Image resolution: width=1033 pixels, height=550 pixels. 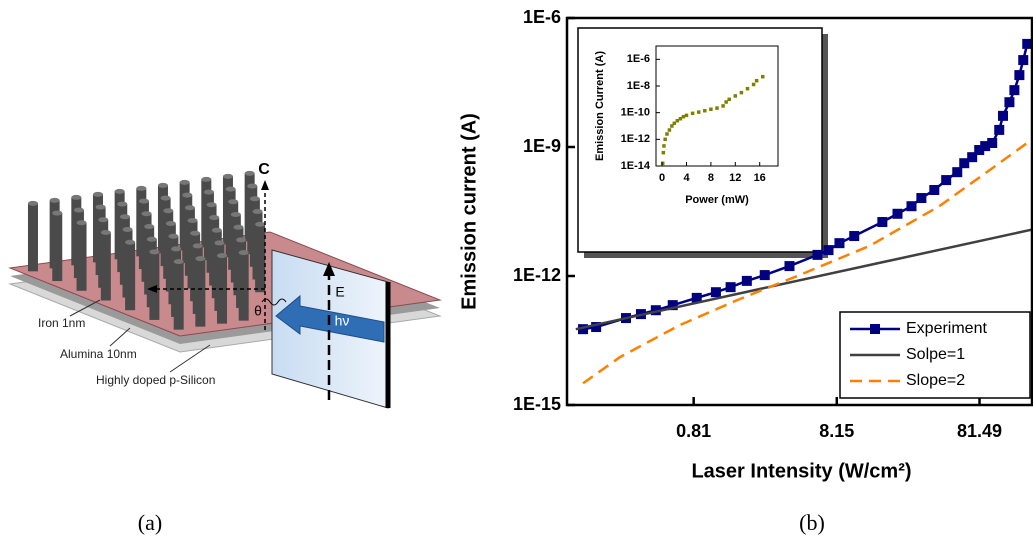 What do you see at coordinates (803, 279) in the screenshot?
I see `series-line` at bounding box center [803, 279].